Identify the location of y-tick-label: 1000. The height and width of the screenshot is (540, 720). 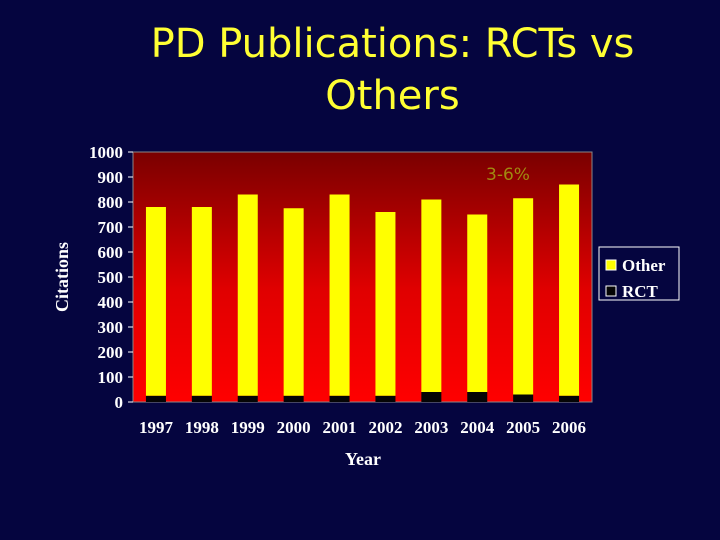
(106, 152).